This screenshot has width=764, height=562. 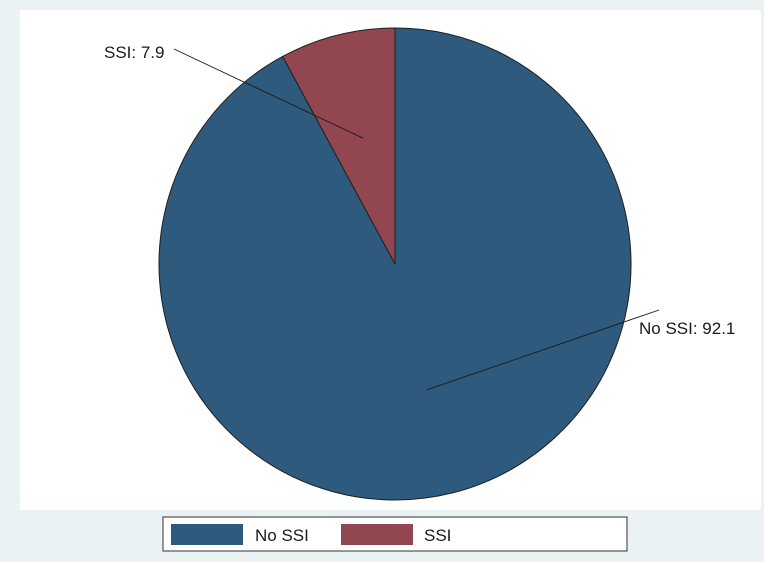 I want to click on leader-line-ssi, so click(x=268, y=93).